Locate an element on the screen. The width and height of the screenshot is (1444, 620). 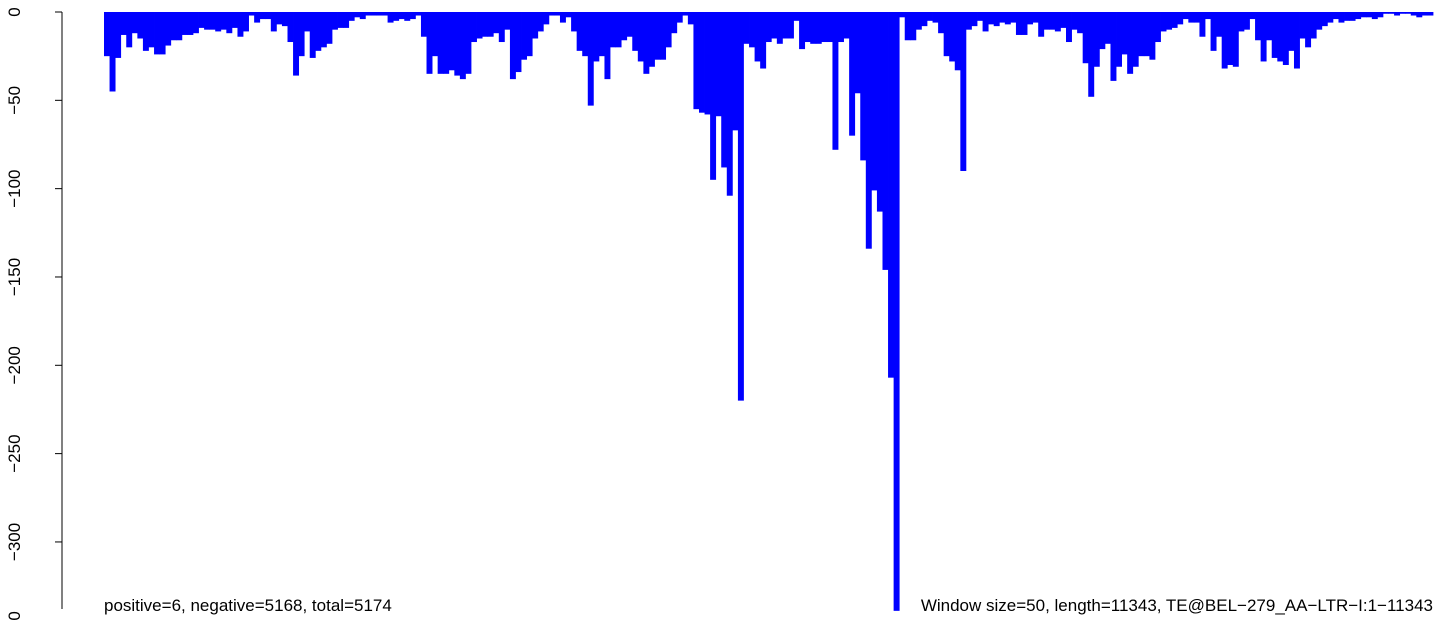
y-tick-label: −300 is located at coordinates (14, 542).